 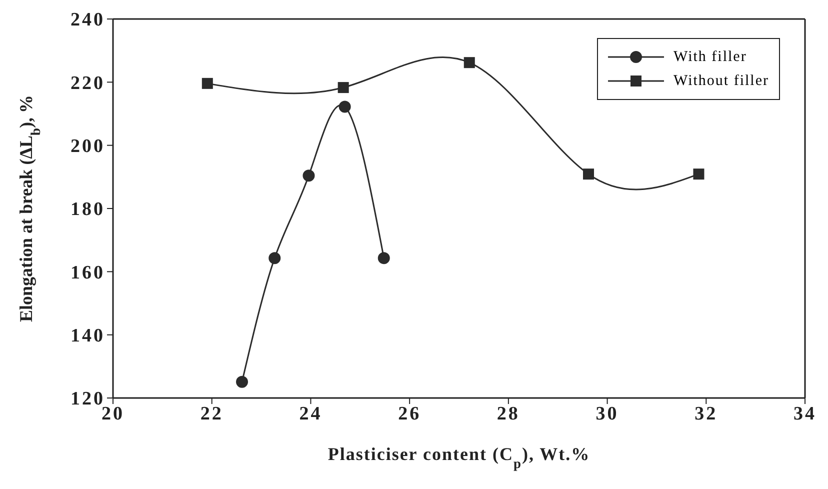 I want to click on x-axis-title: Plasticiser content (C$_{p}$), Wt.%, so click(x=459, y=457).